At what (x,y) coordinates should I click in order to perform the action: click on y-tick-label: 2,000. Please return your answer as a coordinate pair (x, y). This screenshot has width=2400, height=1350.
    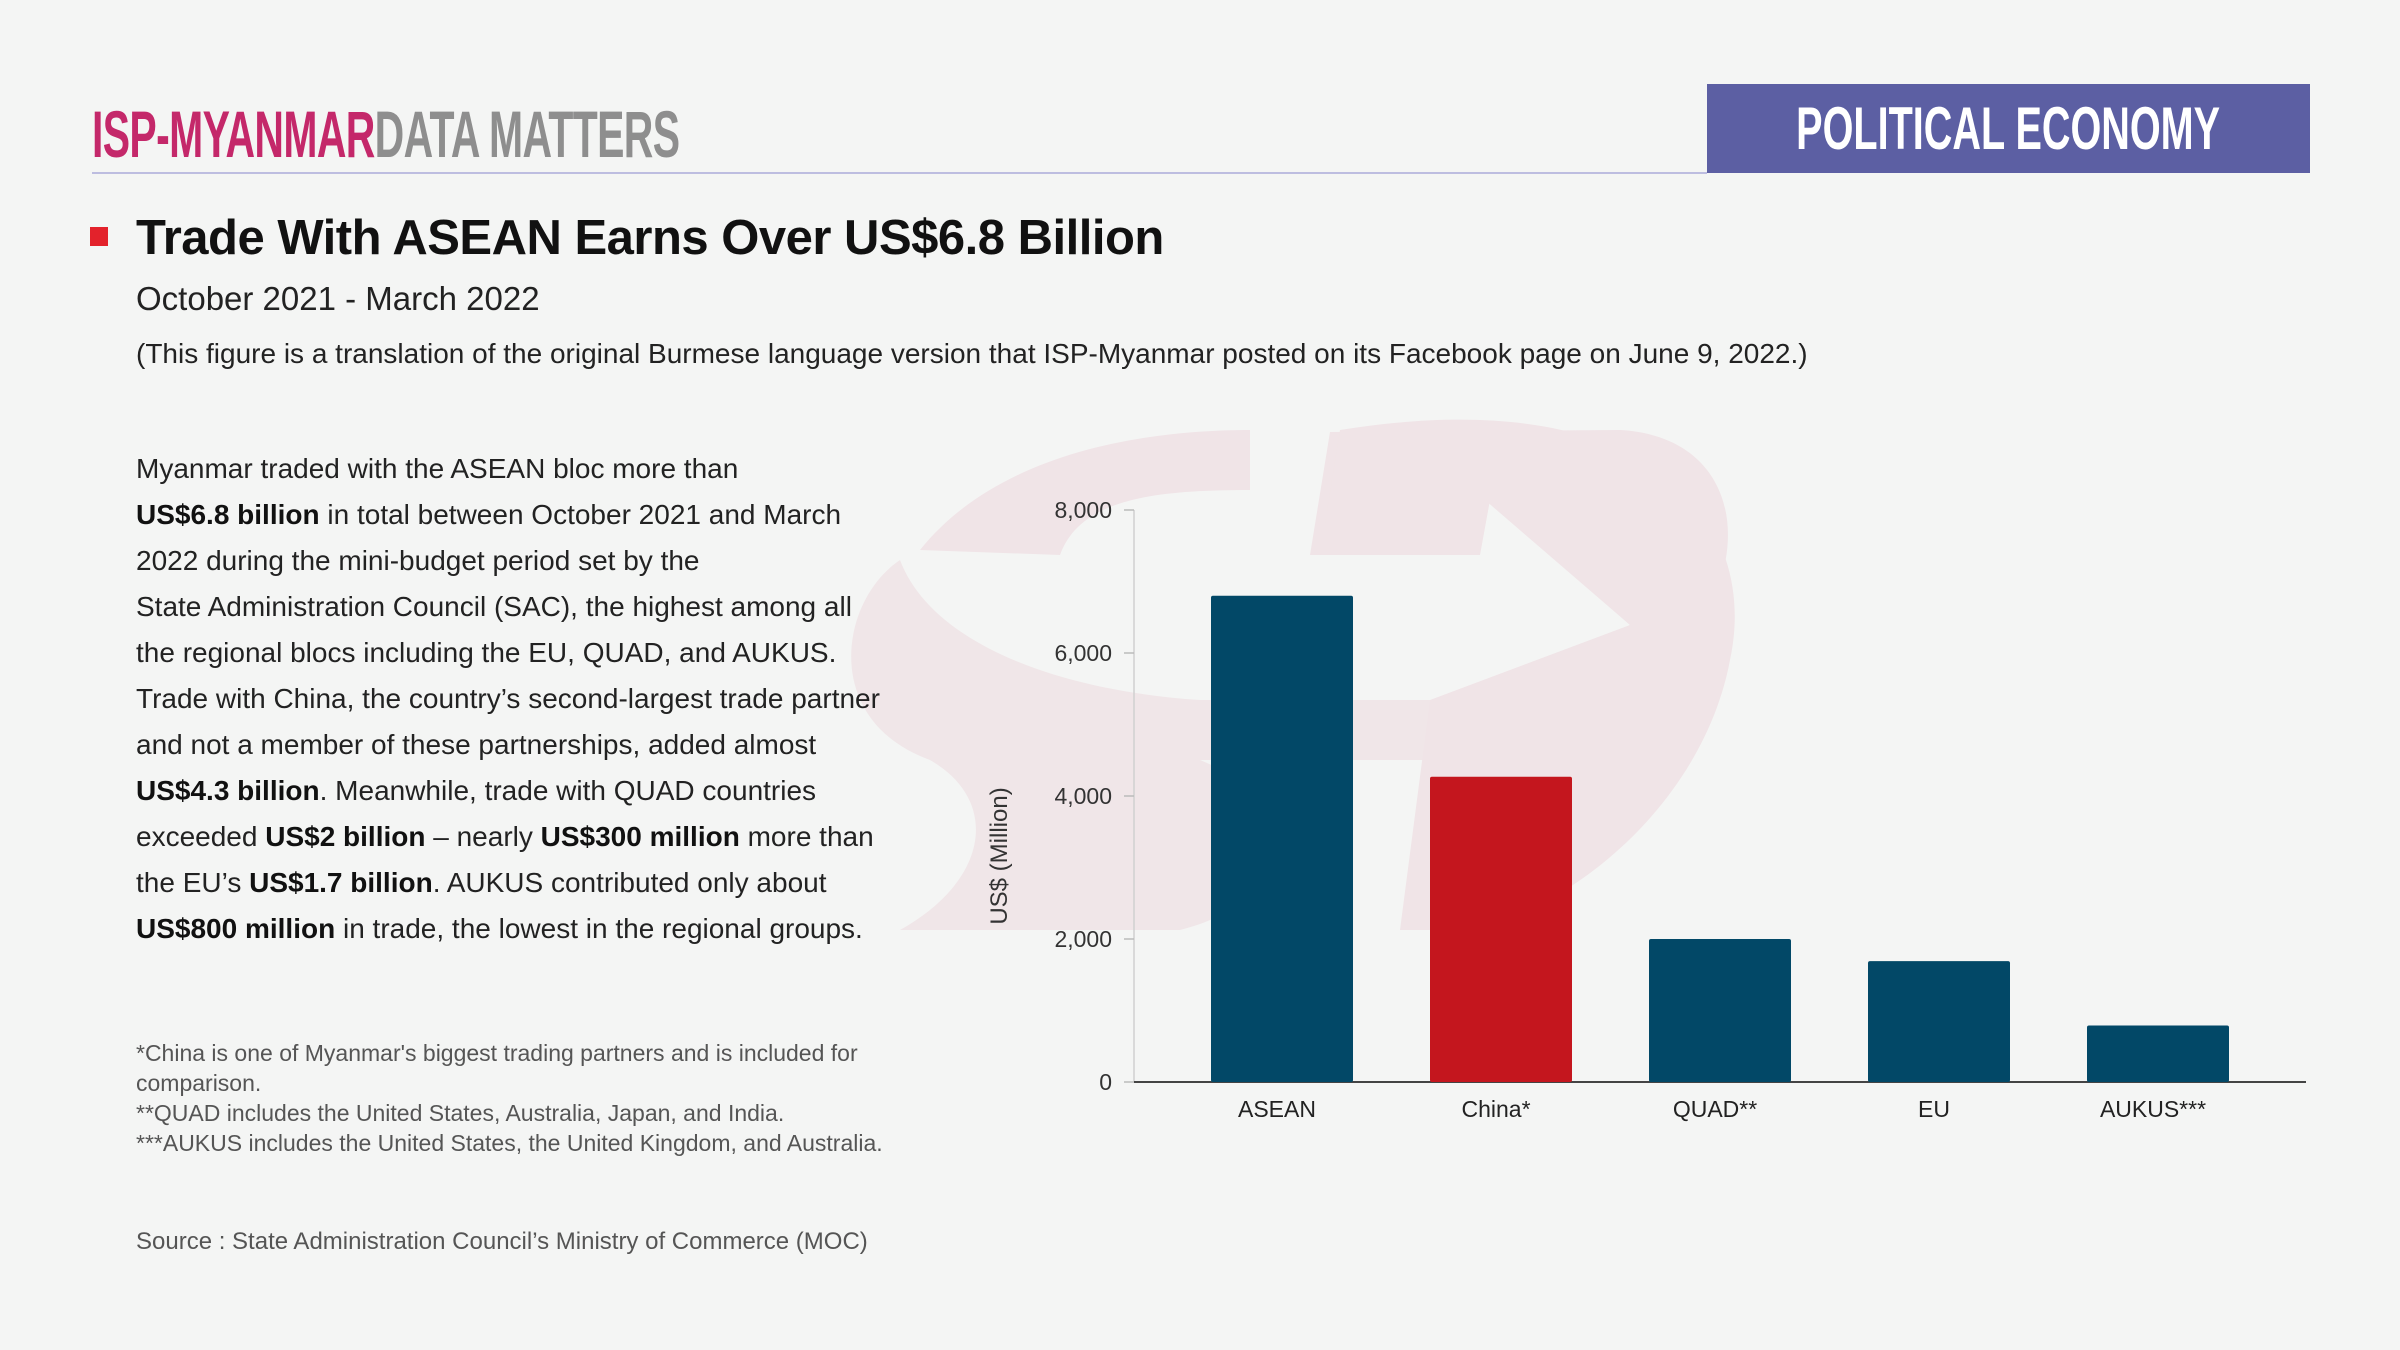
    Looking at the image, I should click on (1083, 939).